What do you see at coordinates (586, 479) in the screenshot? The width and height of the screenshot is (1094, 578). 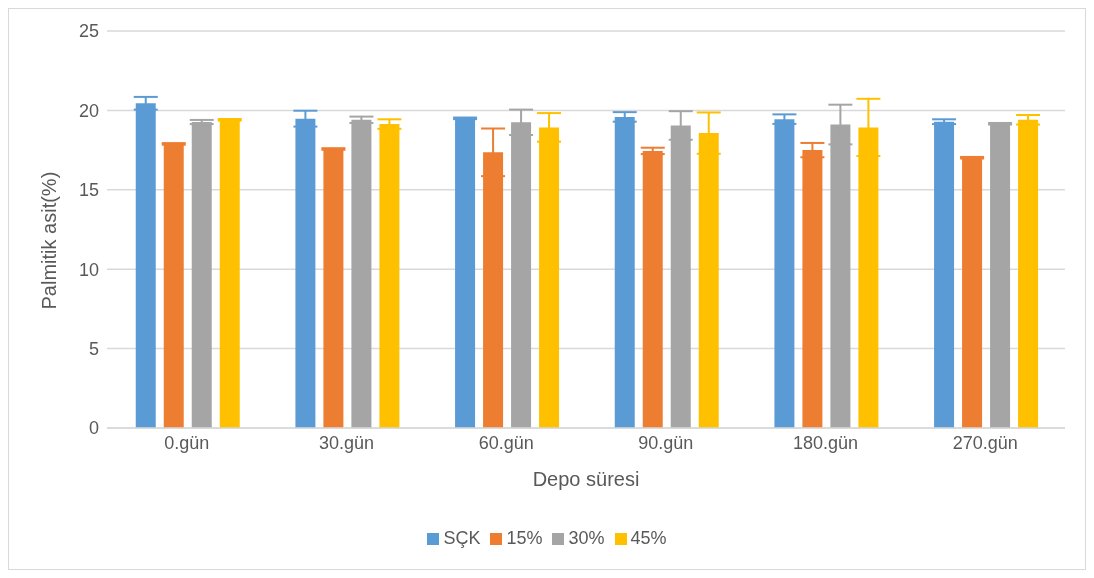 I see `x-axis-title: Depo süresi` at bounding box center [586, 479].